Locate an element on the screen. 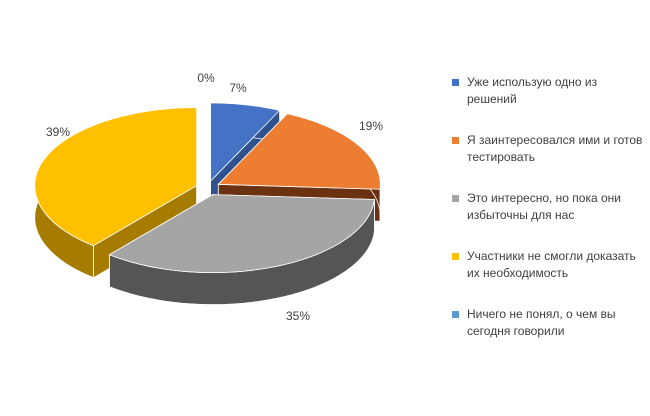 The height and width of the screenshot is (416, 650). legend-label: Уже использую одно из решений is located at coordinates (532, 90).